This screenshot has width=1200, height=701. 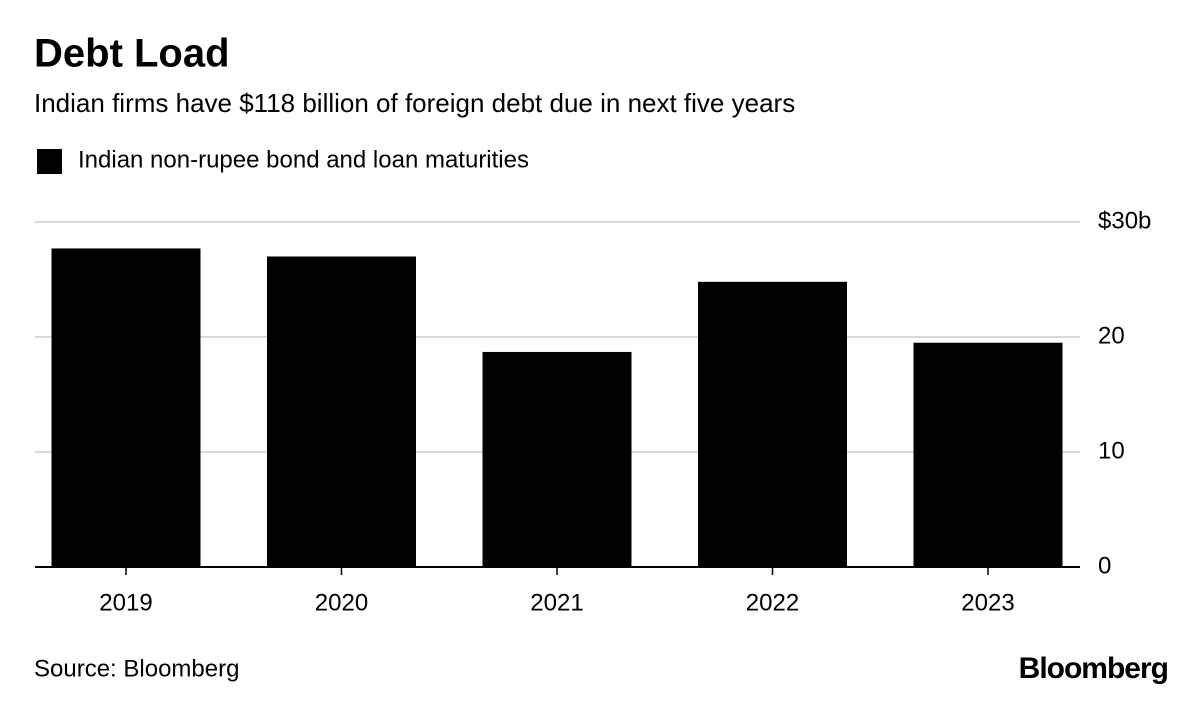 What do you see at coordinates (556, 602) in the screenshot?
I see `x-tick-label: 2021` at bounding box center [556, 602].